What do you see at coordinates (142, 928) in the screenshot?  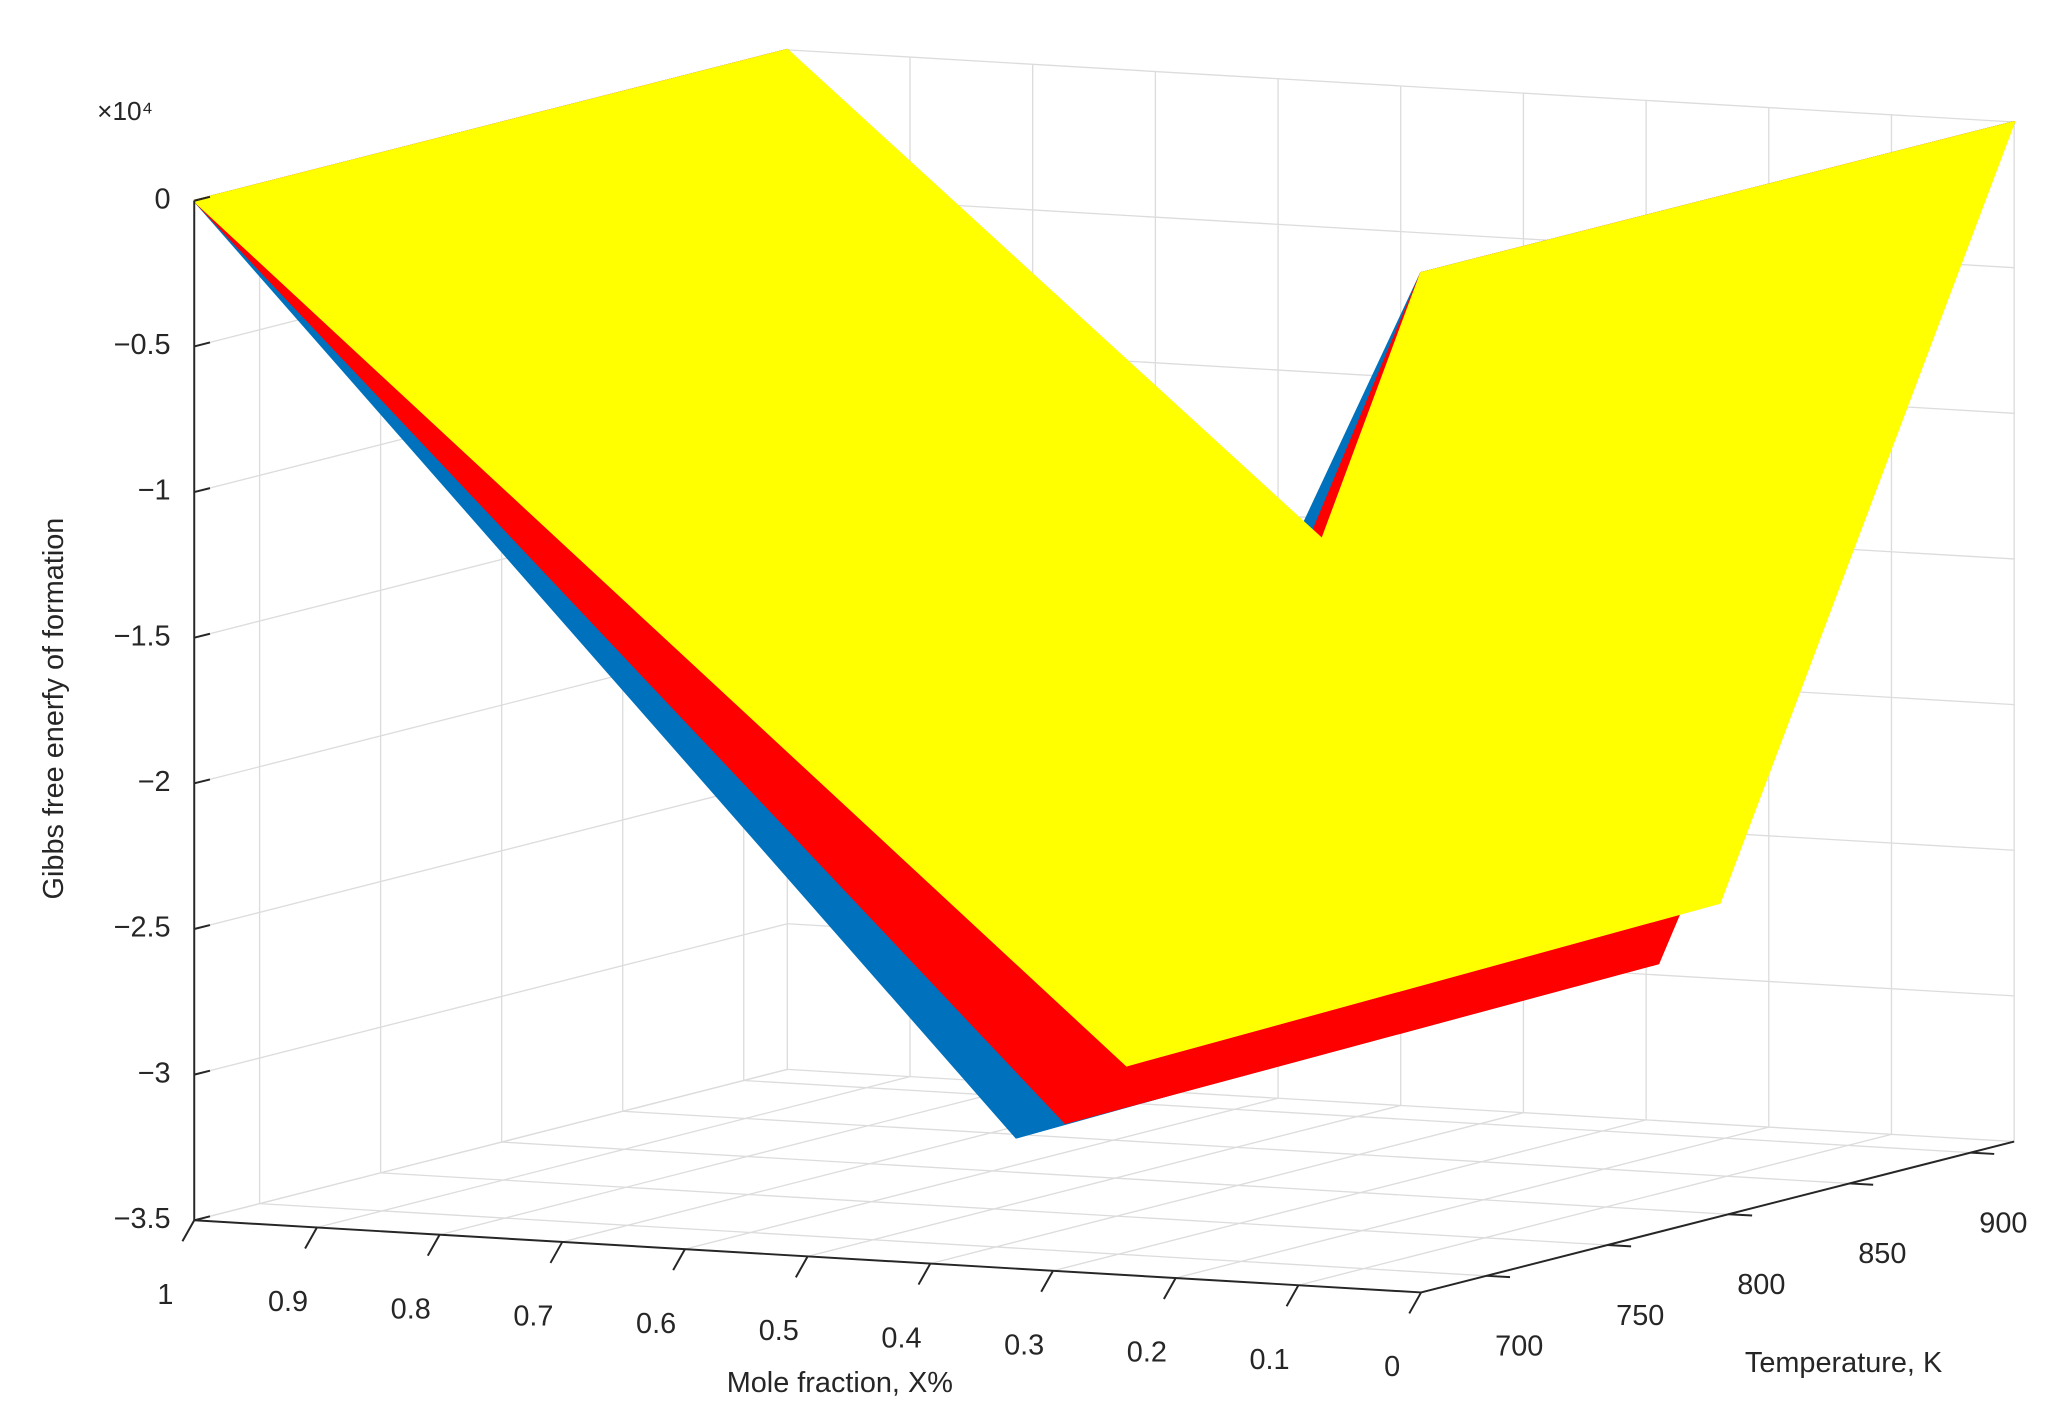 I see `z-tick-label: −2.5` at bounding box center [142, 928].